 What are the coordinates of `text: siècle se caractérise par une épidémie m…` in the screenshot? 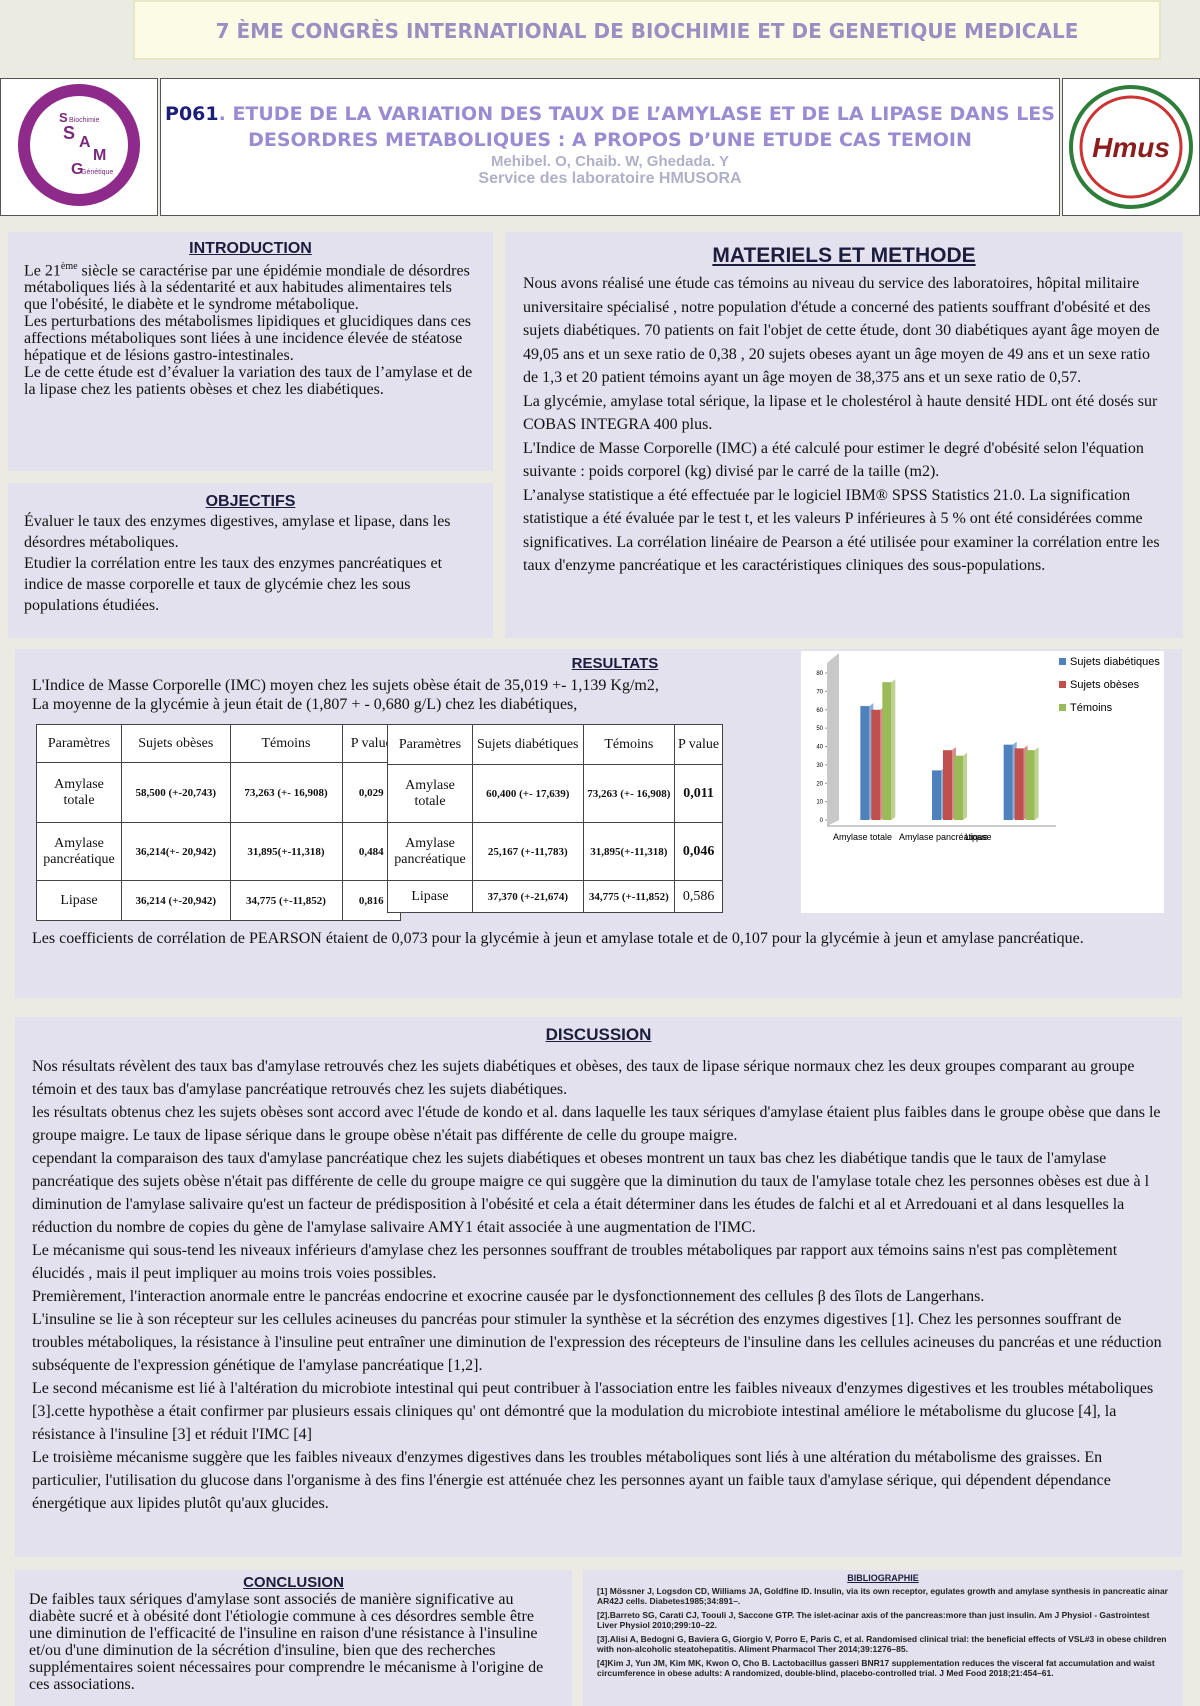 It's located at (247, 288).